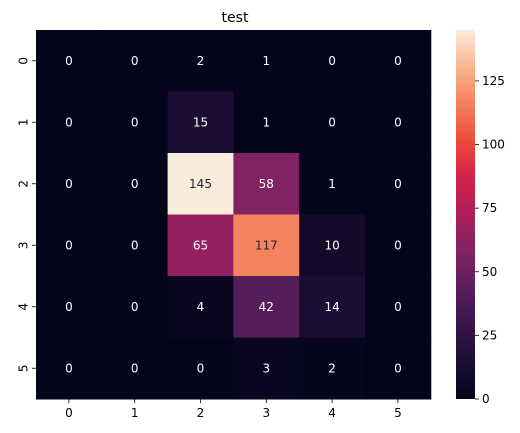 The width and height of the screenshot is (520, 433). Describe the element at coordinates (235, 18) in the screenshot. I see `chart-title: test` at that location.